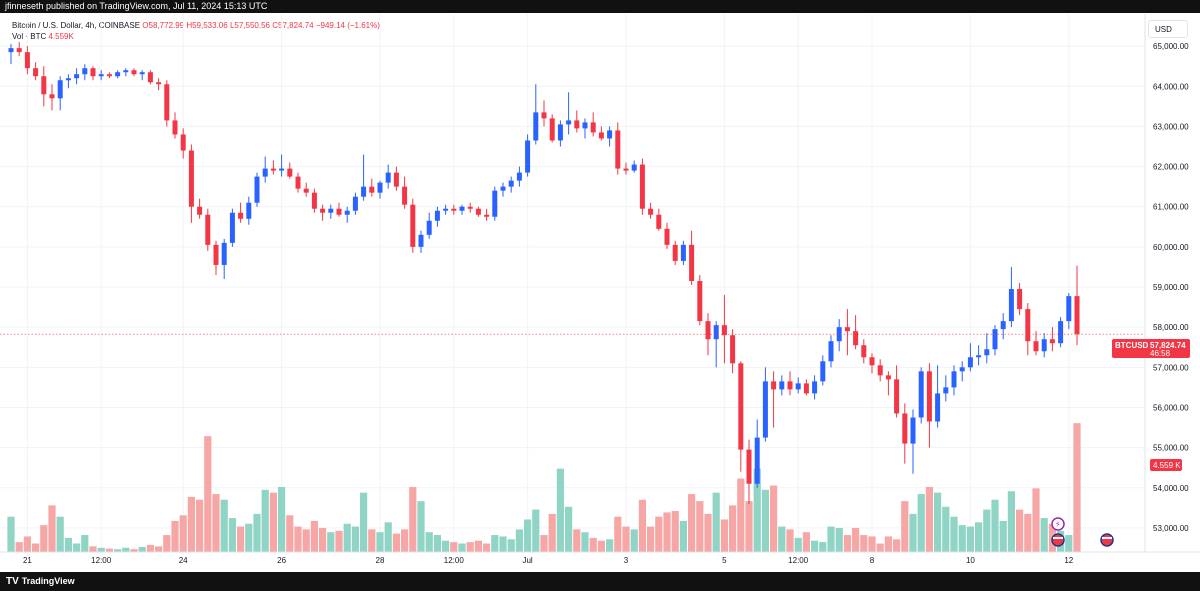 Image resolution: width=1200 pixels, height=591 pixels. Describe the element at coordinates (347, 25) in the screenshot. I see `legend-change: −949.14 (−1.61%)` at that location.